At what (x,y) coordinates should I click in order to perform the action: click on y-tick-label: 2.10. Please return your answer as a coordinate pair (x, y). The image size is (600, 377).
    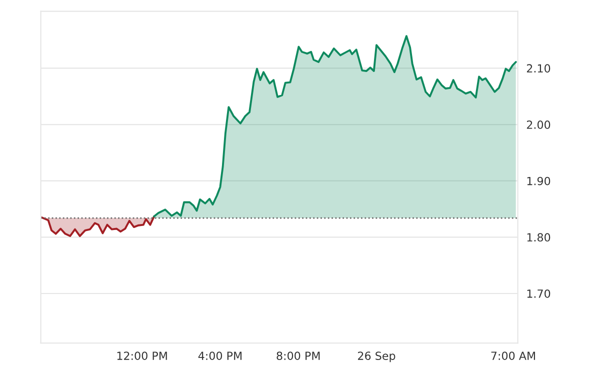
    Looking at the image, I should click on (538, 68).